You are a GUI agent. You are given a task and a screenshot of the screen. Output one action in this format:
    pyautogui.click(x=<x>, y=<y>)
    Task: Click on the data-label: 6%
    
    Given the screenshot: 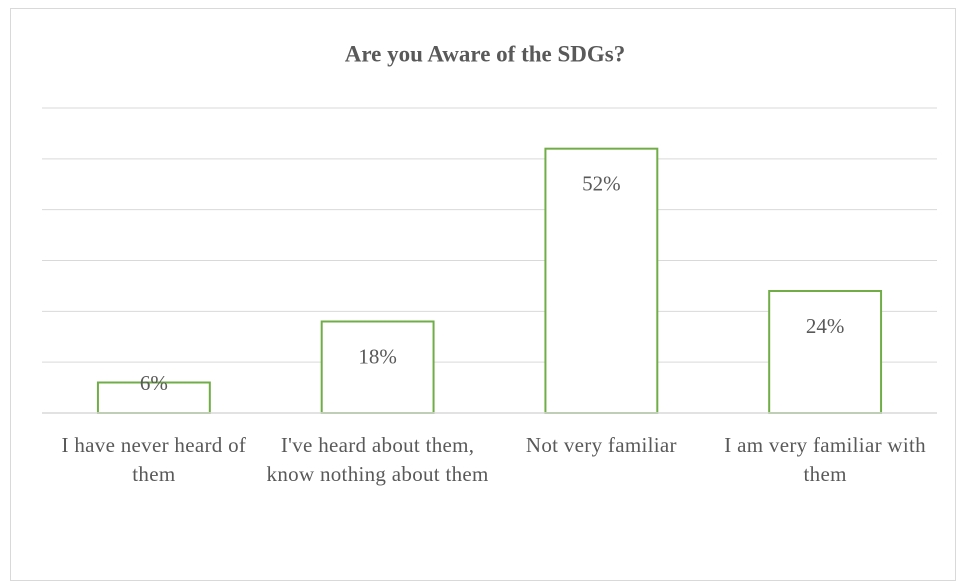 What is the action you would take?
    pyautogui.click(x=154, y=383)
    